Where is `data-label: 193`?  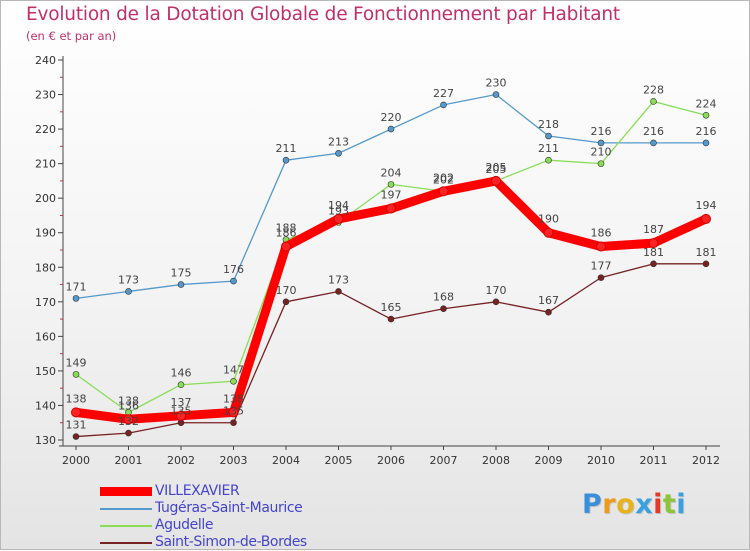
data-label: 193 is located at coordinates (338, 210).